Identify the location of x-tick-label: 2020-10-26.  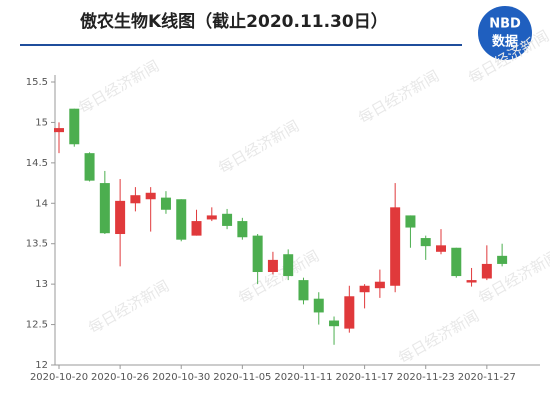
(120, 377).